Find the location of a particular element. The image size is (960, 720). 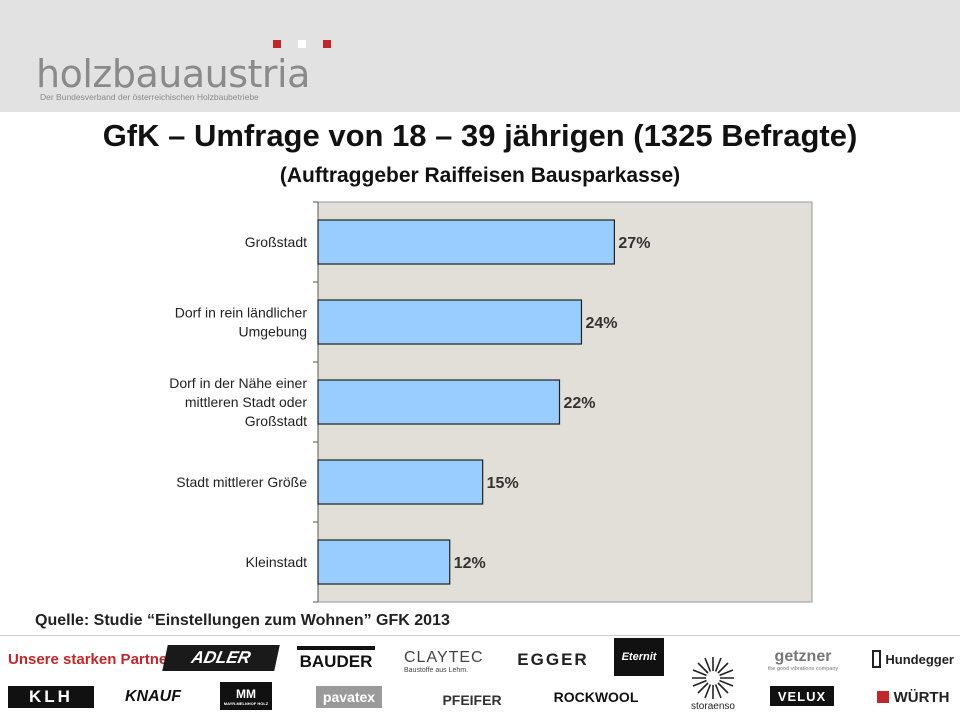

partner-pavatex-text: pavatex is located at coordinates (349, 697).